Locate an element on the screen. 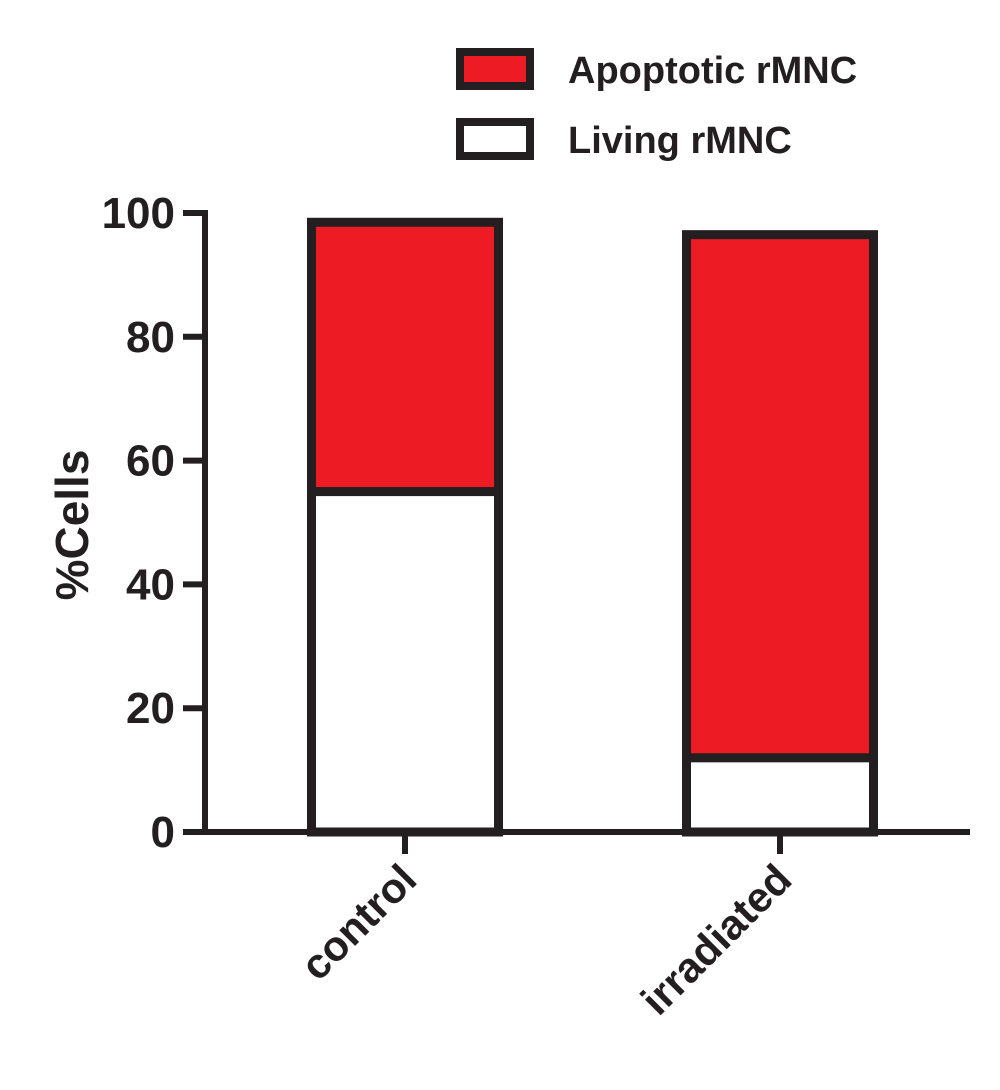 This screenshot has height=1090, width=1000. x-tick-label: irradiated is located at coordinates (716, 939).